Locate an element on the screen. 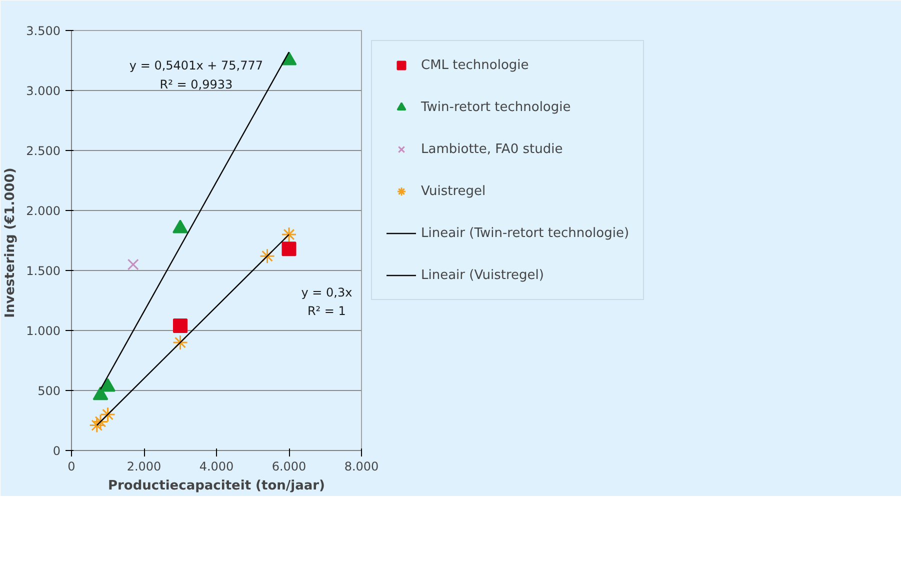 This screenshot has width=901, height=563. x-tick-label: 0 is located at coordinates (72, 467).